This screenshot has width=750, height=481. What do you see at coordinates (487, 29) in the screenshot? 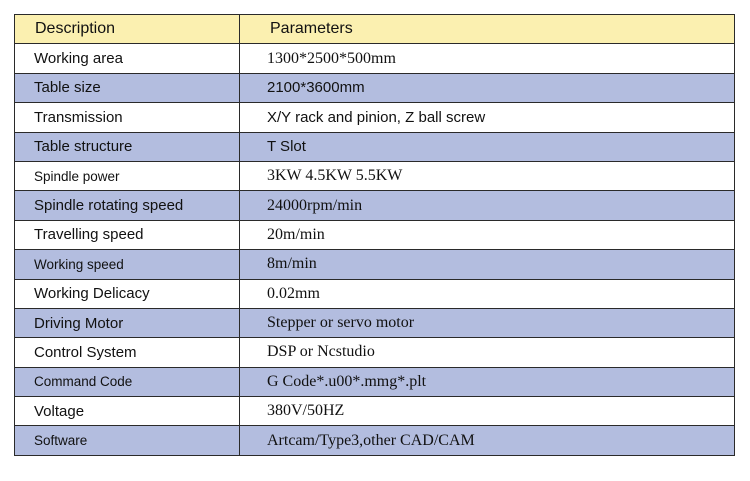
I see `parameters-header: Parameters` at bounding box center [487, 29].